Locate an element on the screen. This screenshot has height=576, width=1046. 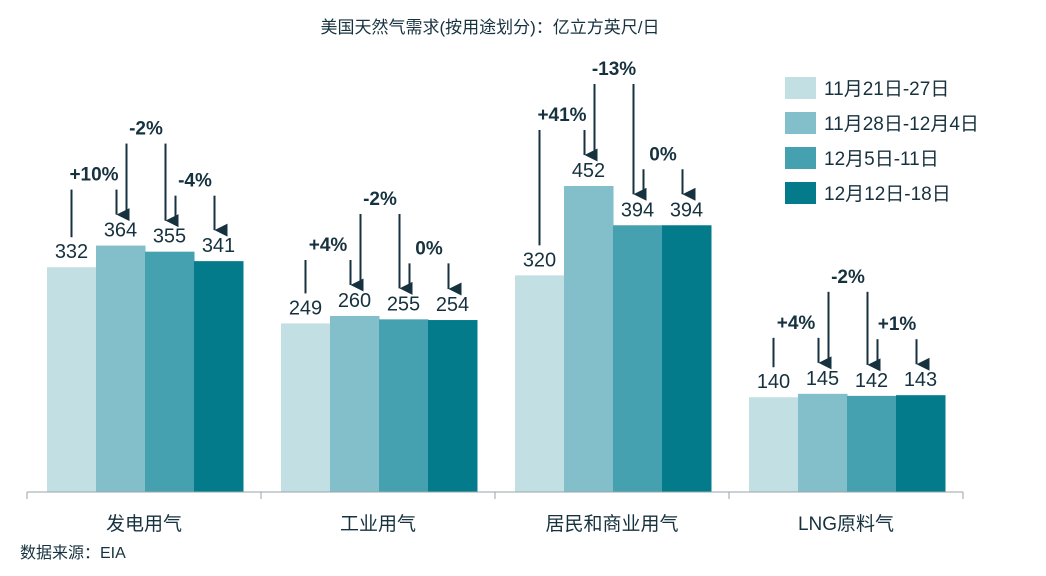
change-label: -13% is located at coordinates (614, 69).